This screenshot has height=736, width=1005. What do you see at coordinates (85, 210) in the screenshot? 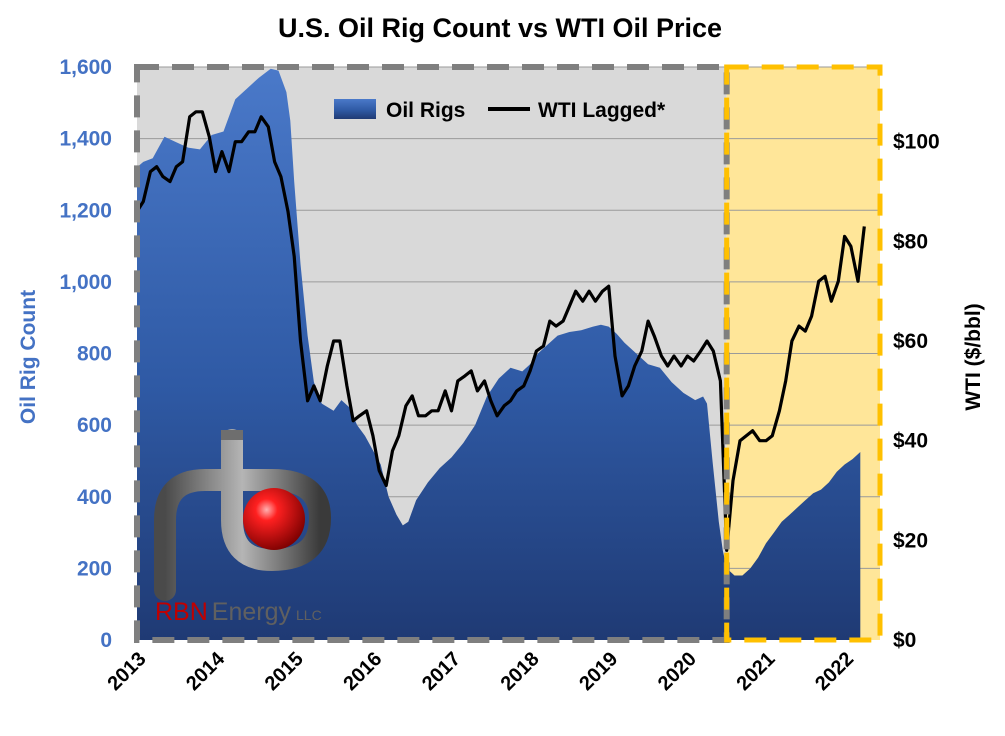
I see `y-left-tick-label: 1,200` at bounding box center [85, 210].